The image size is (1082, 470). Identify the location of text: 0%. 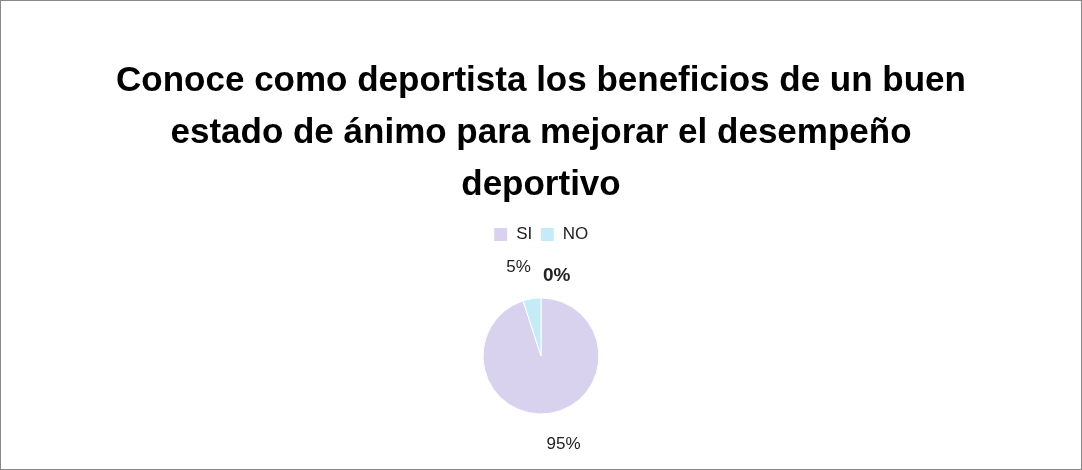
(557, 275).